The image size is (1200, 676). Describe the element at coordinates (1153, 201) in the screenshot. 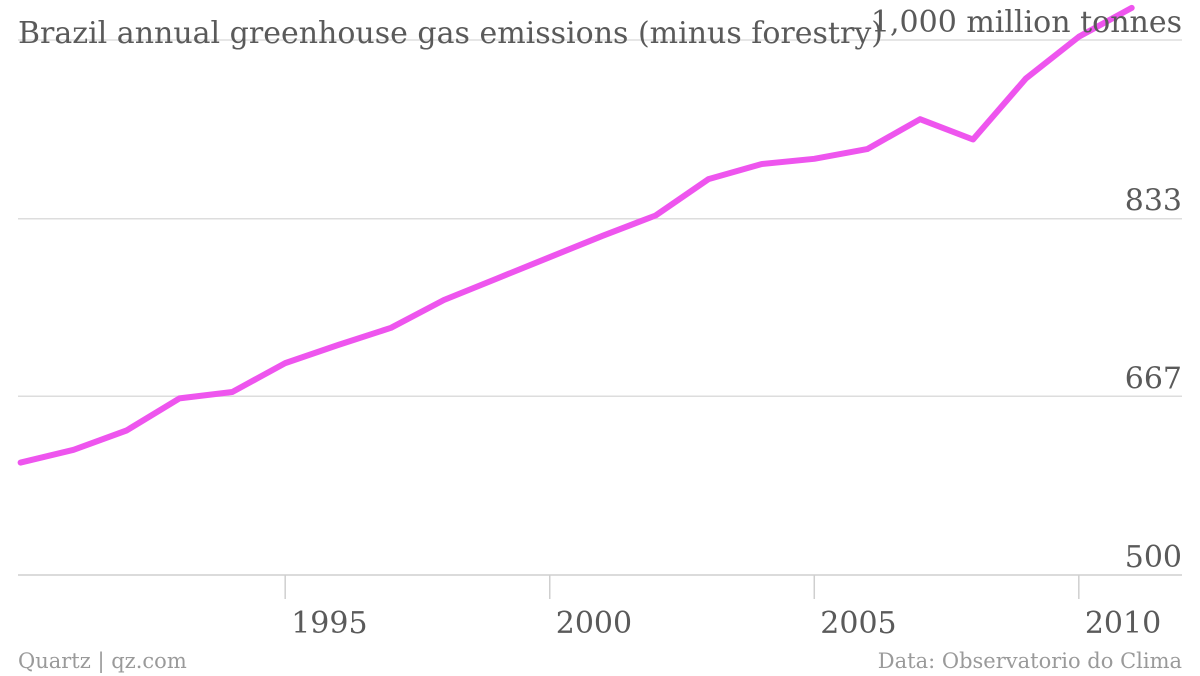

I see `y-tick-label: 833` at that location.